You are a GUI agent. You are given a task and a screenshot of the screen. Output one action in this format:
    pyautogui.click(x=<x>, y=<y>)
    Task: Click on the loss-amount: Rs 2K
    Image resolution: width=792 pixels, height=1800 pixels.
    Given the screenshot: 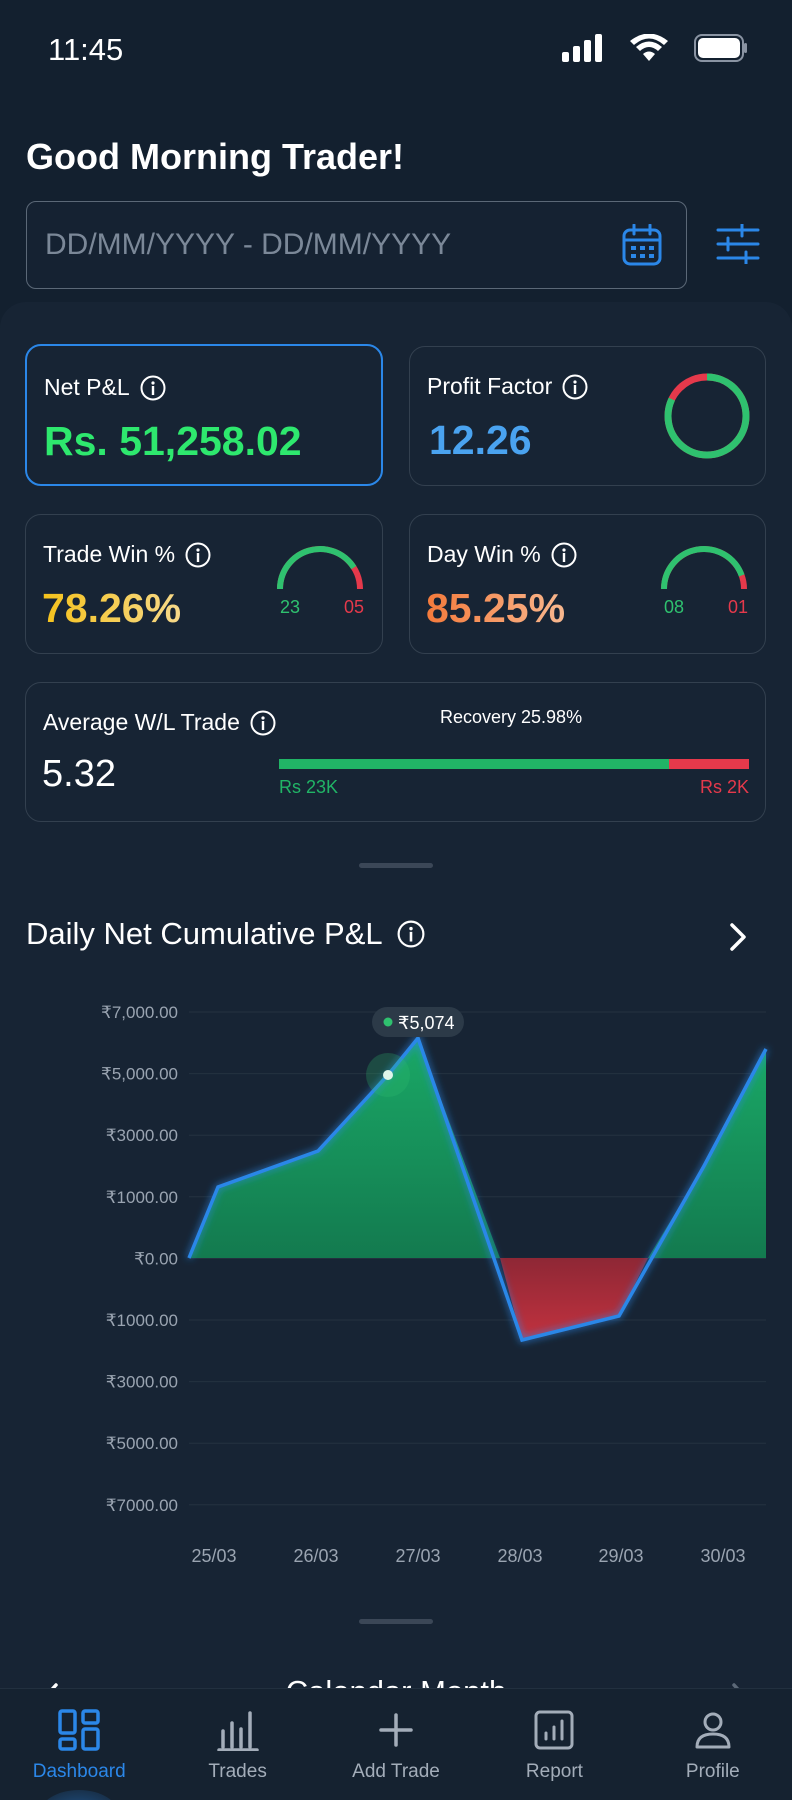 What is the action you would take?
    pyautogui.click(x=724, y=787)
    